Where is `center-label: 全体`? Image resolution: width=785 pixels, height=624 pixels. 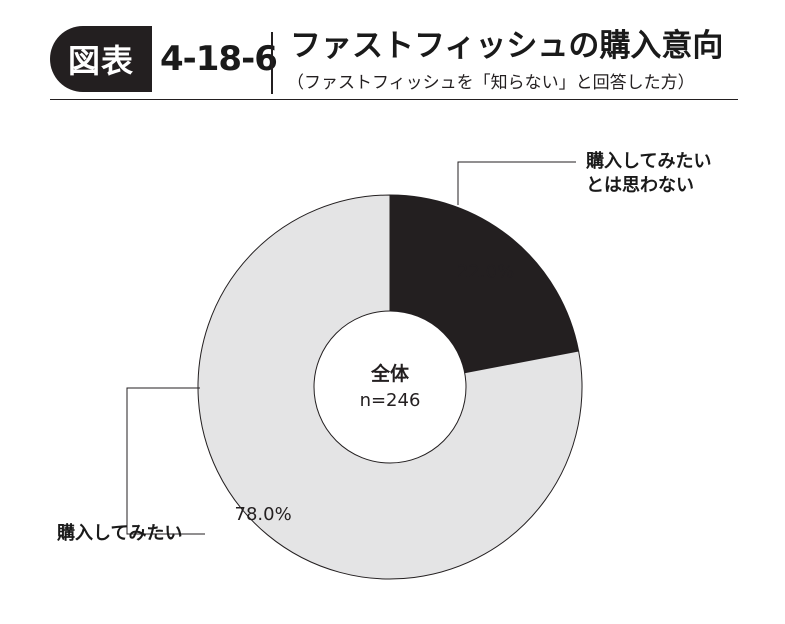 center-label: 全体 is located at coordinates (390, 373).